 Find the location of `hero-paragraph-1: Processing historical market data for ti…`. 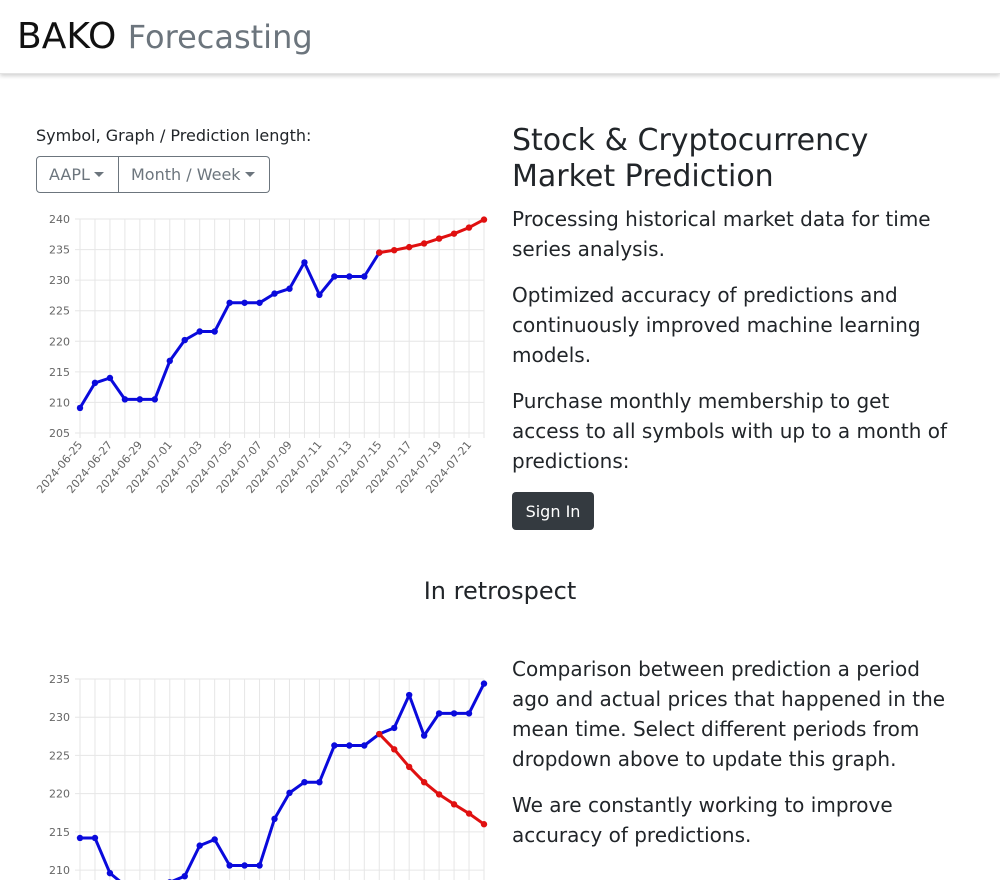

hero-paragraph-1: Processing historical market data for ti… is located at coordinates (721, 234).